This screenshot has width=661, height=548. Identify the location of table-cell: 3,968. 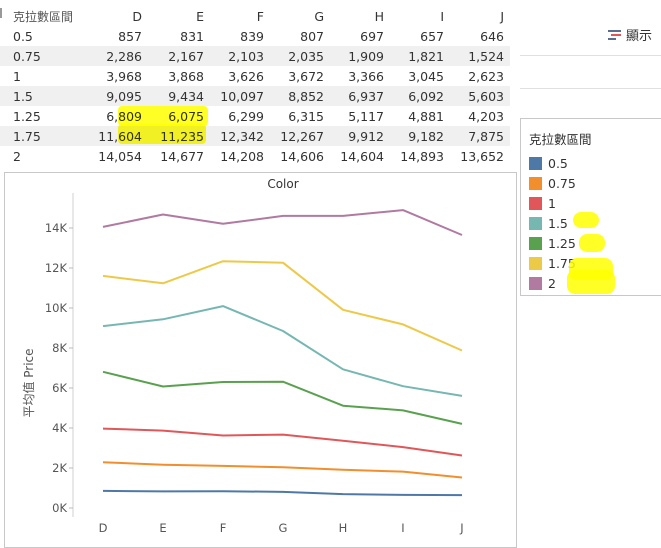
(124, 76).